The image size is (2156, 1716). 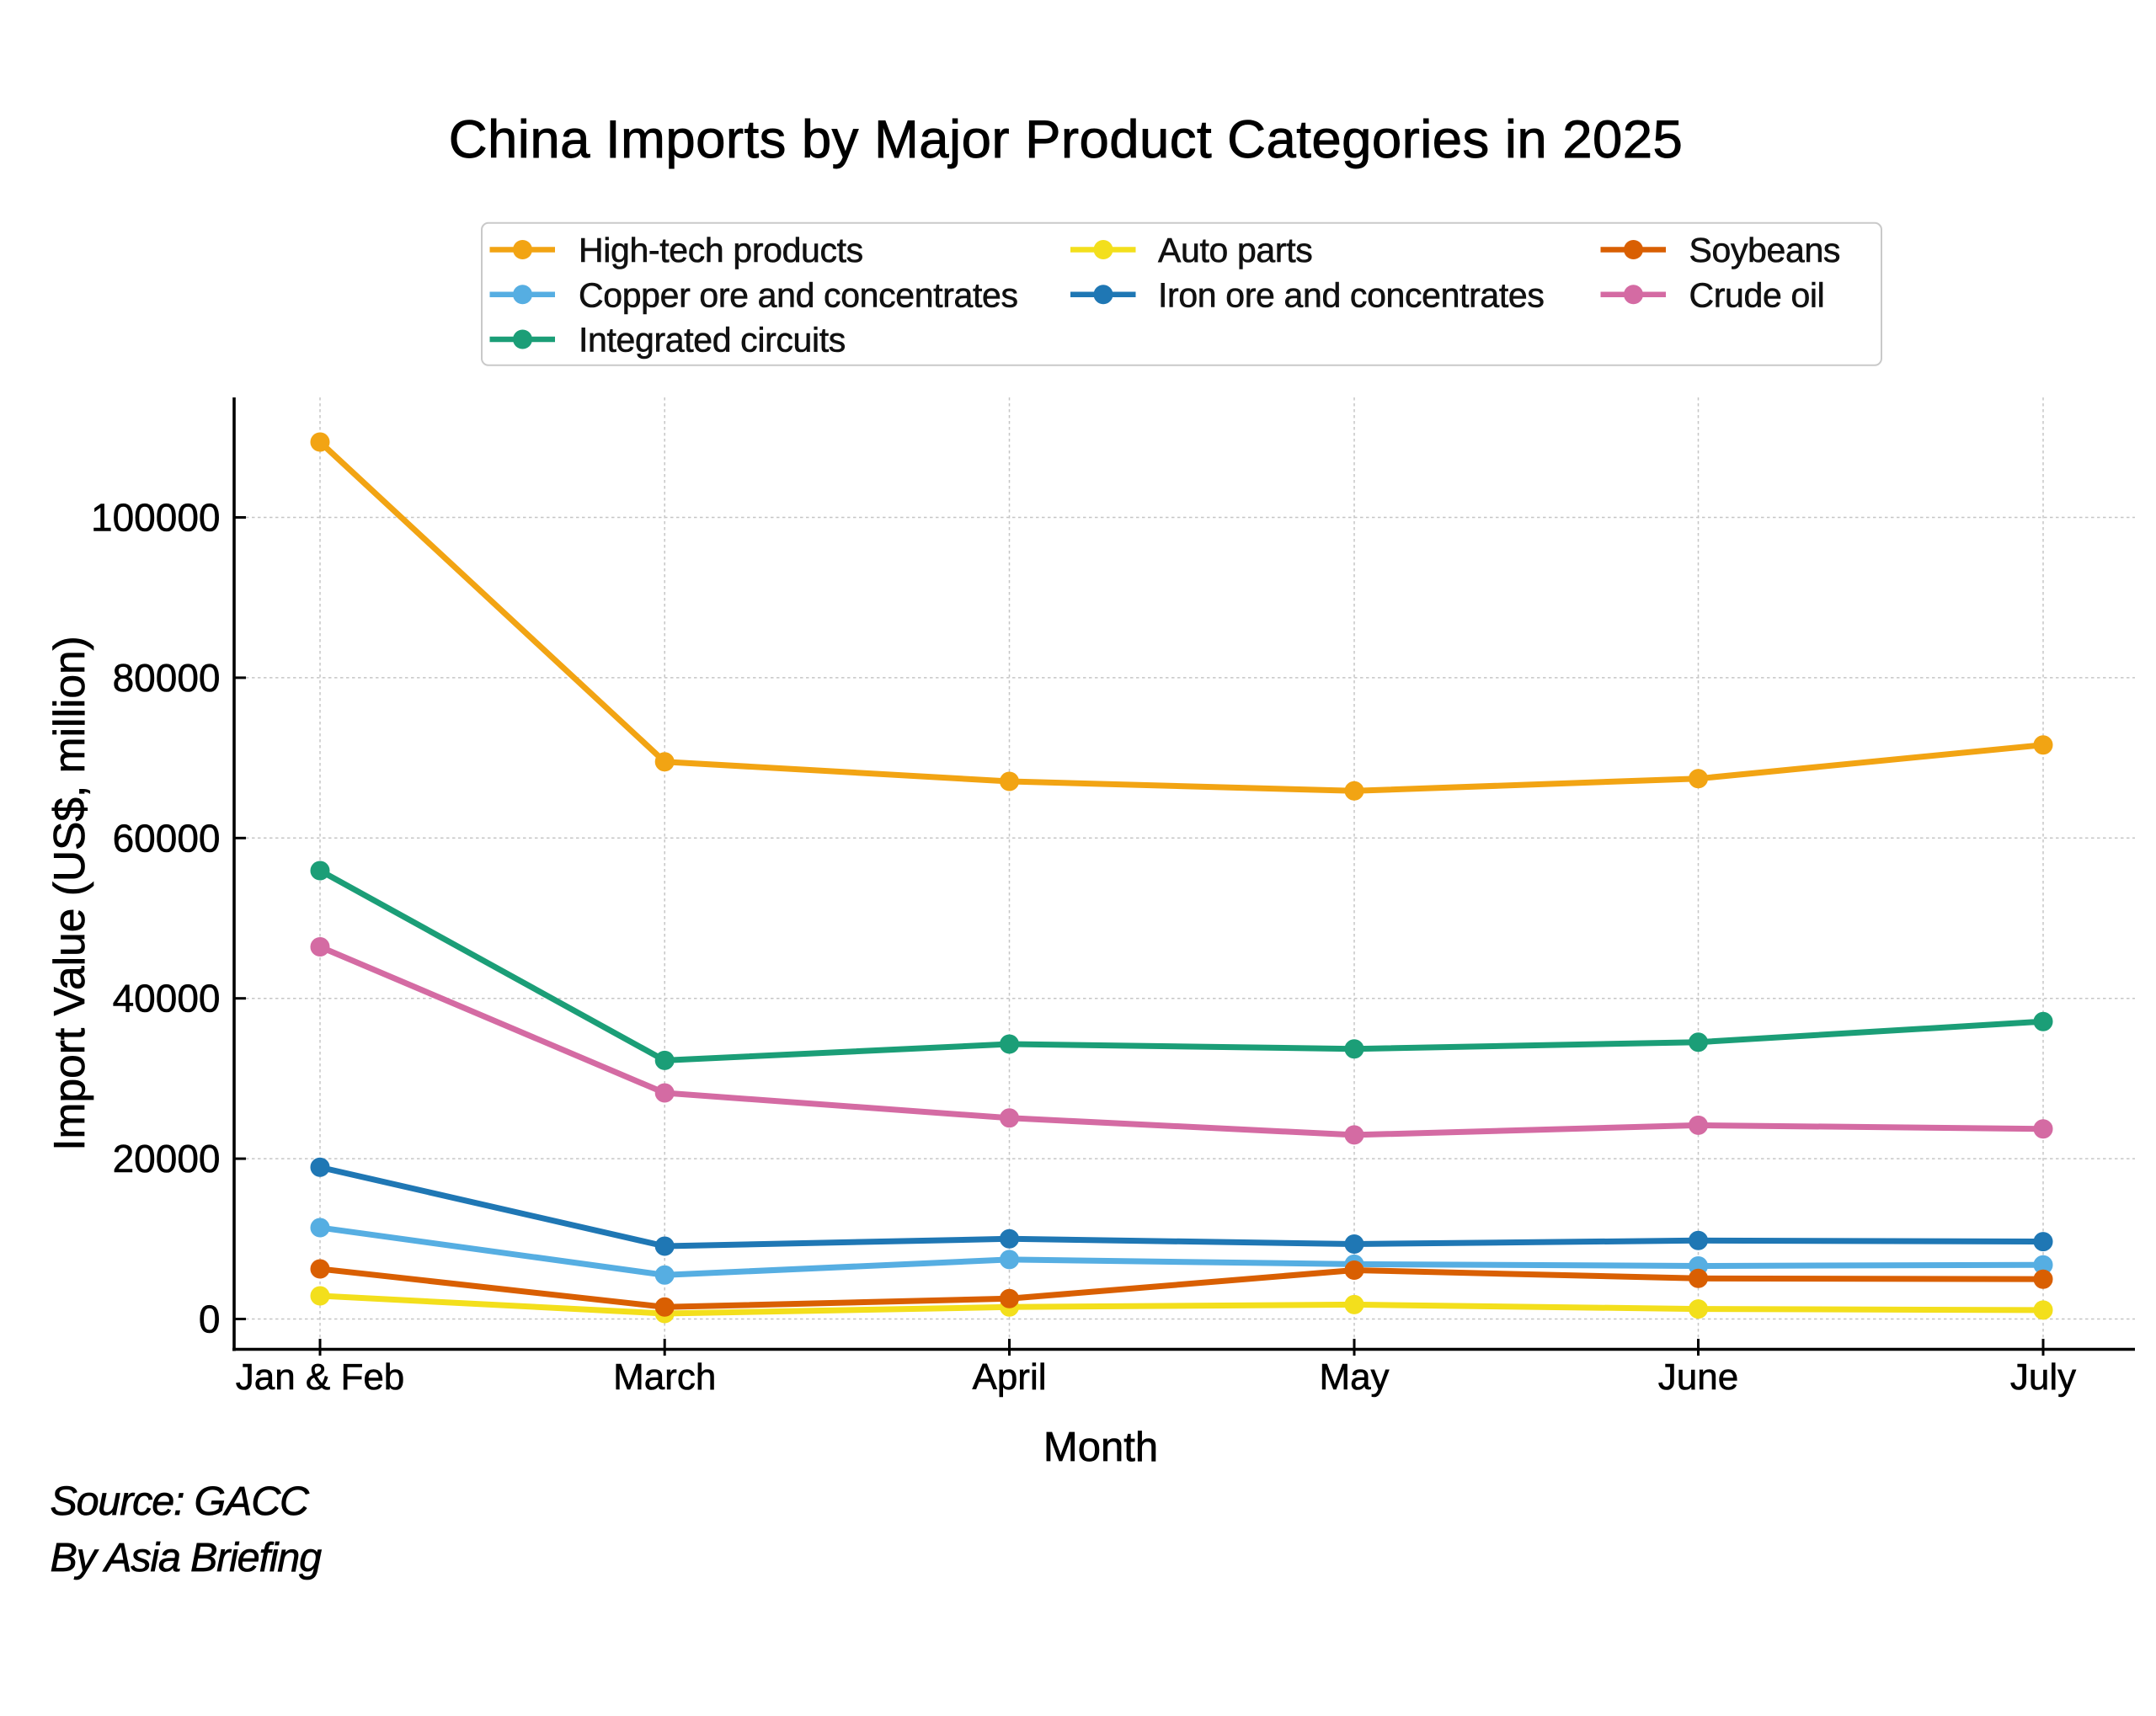 I want to click on svg-text: Integrated circuits, so click(x=712, y=340).